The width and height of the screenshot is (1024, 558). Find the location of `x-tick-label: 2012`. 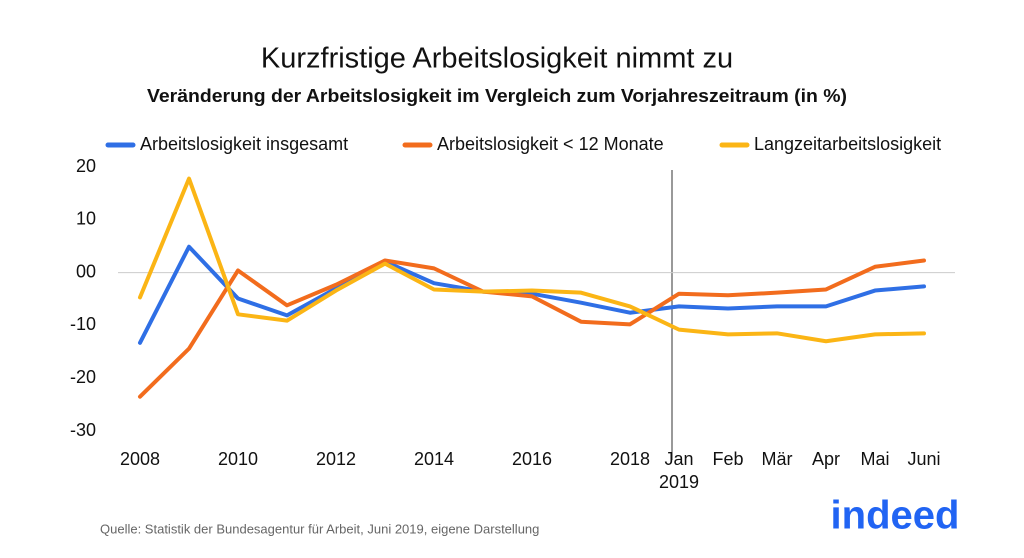

x-tick-label: 2012 is located at coordinates (336, 459).